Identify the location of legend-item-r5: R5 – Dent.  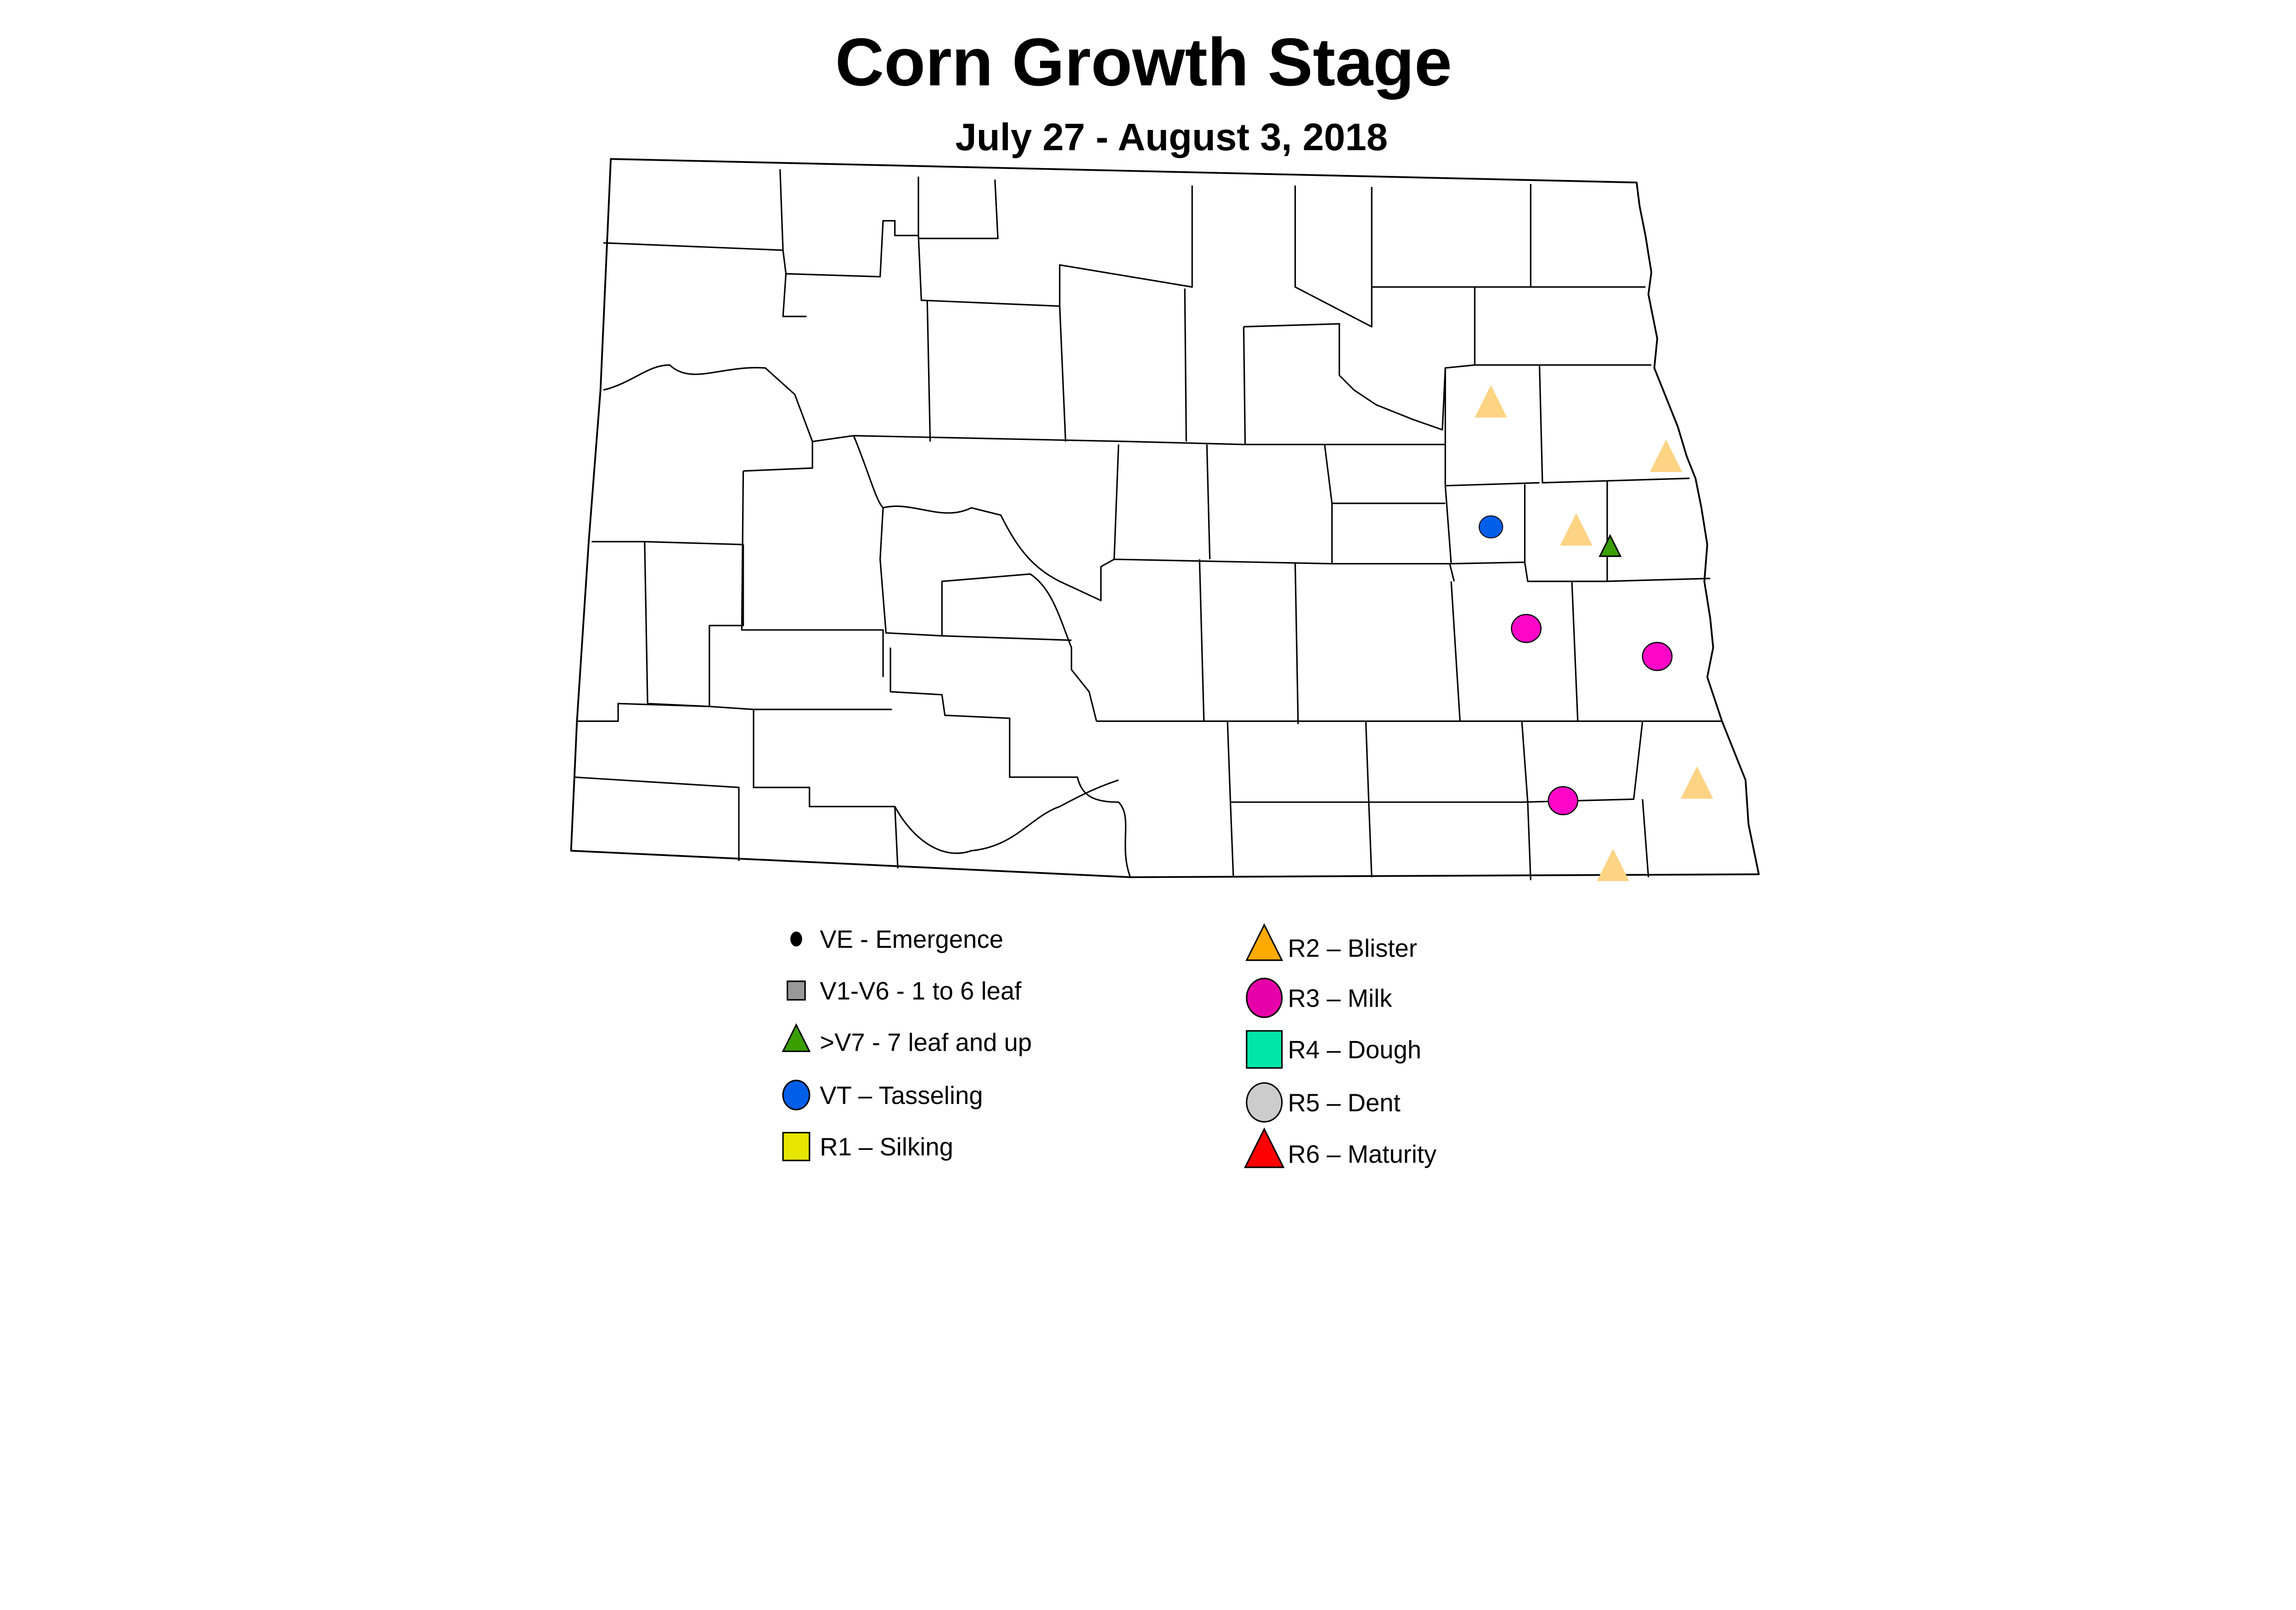
(1323, 1102).